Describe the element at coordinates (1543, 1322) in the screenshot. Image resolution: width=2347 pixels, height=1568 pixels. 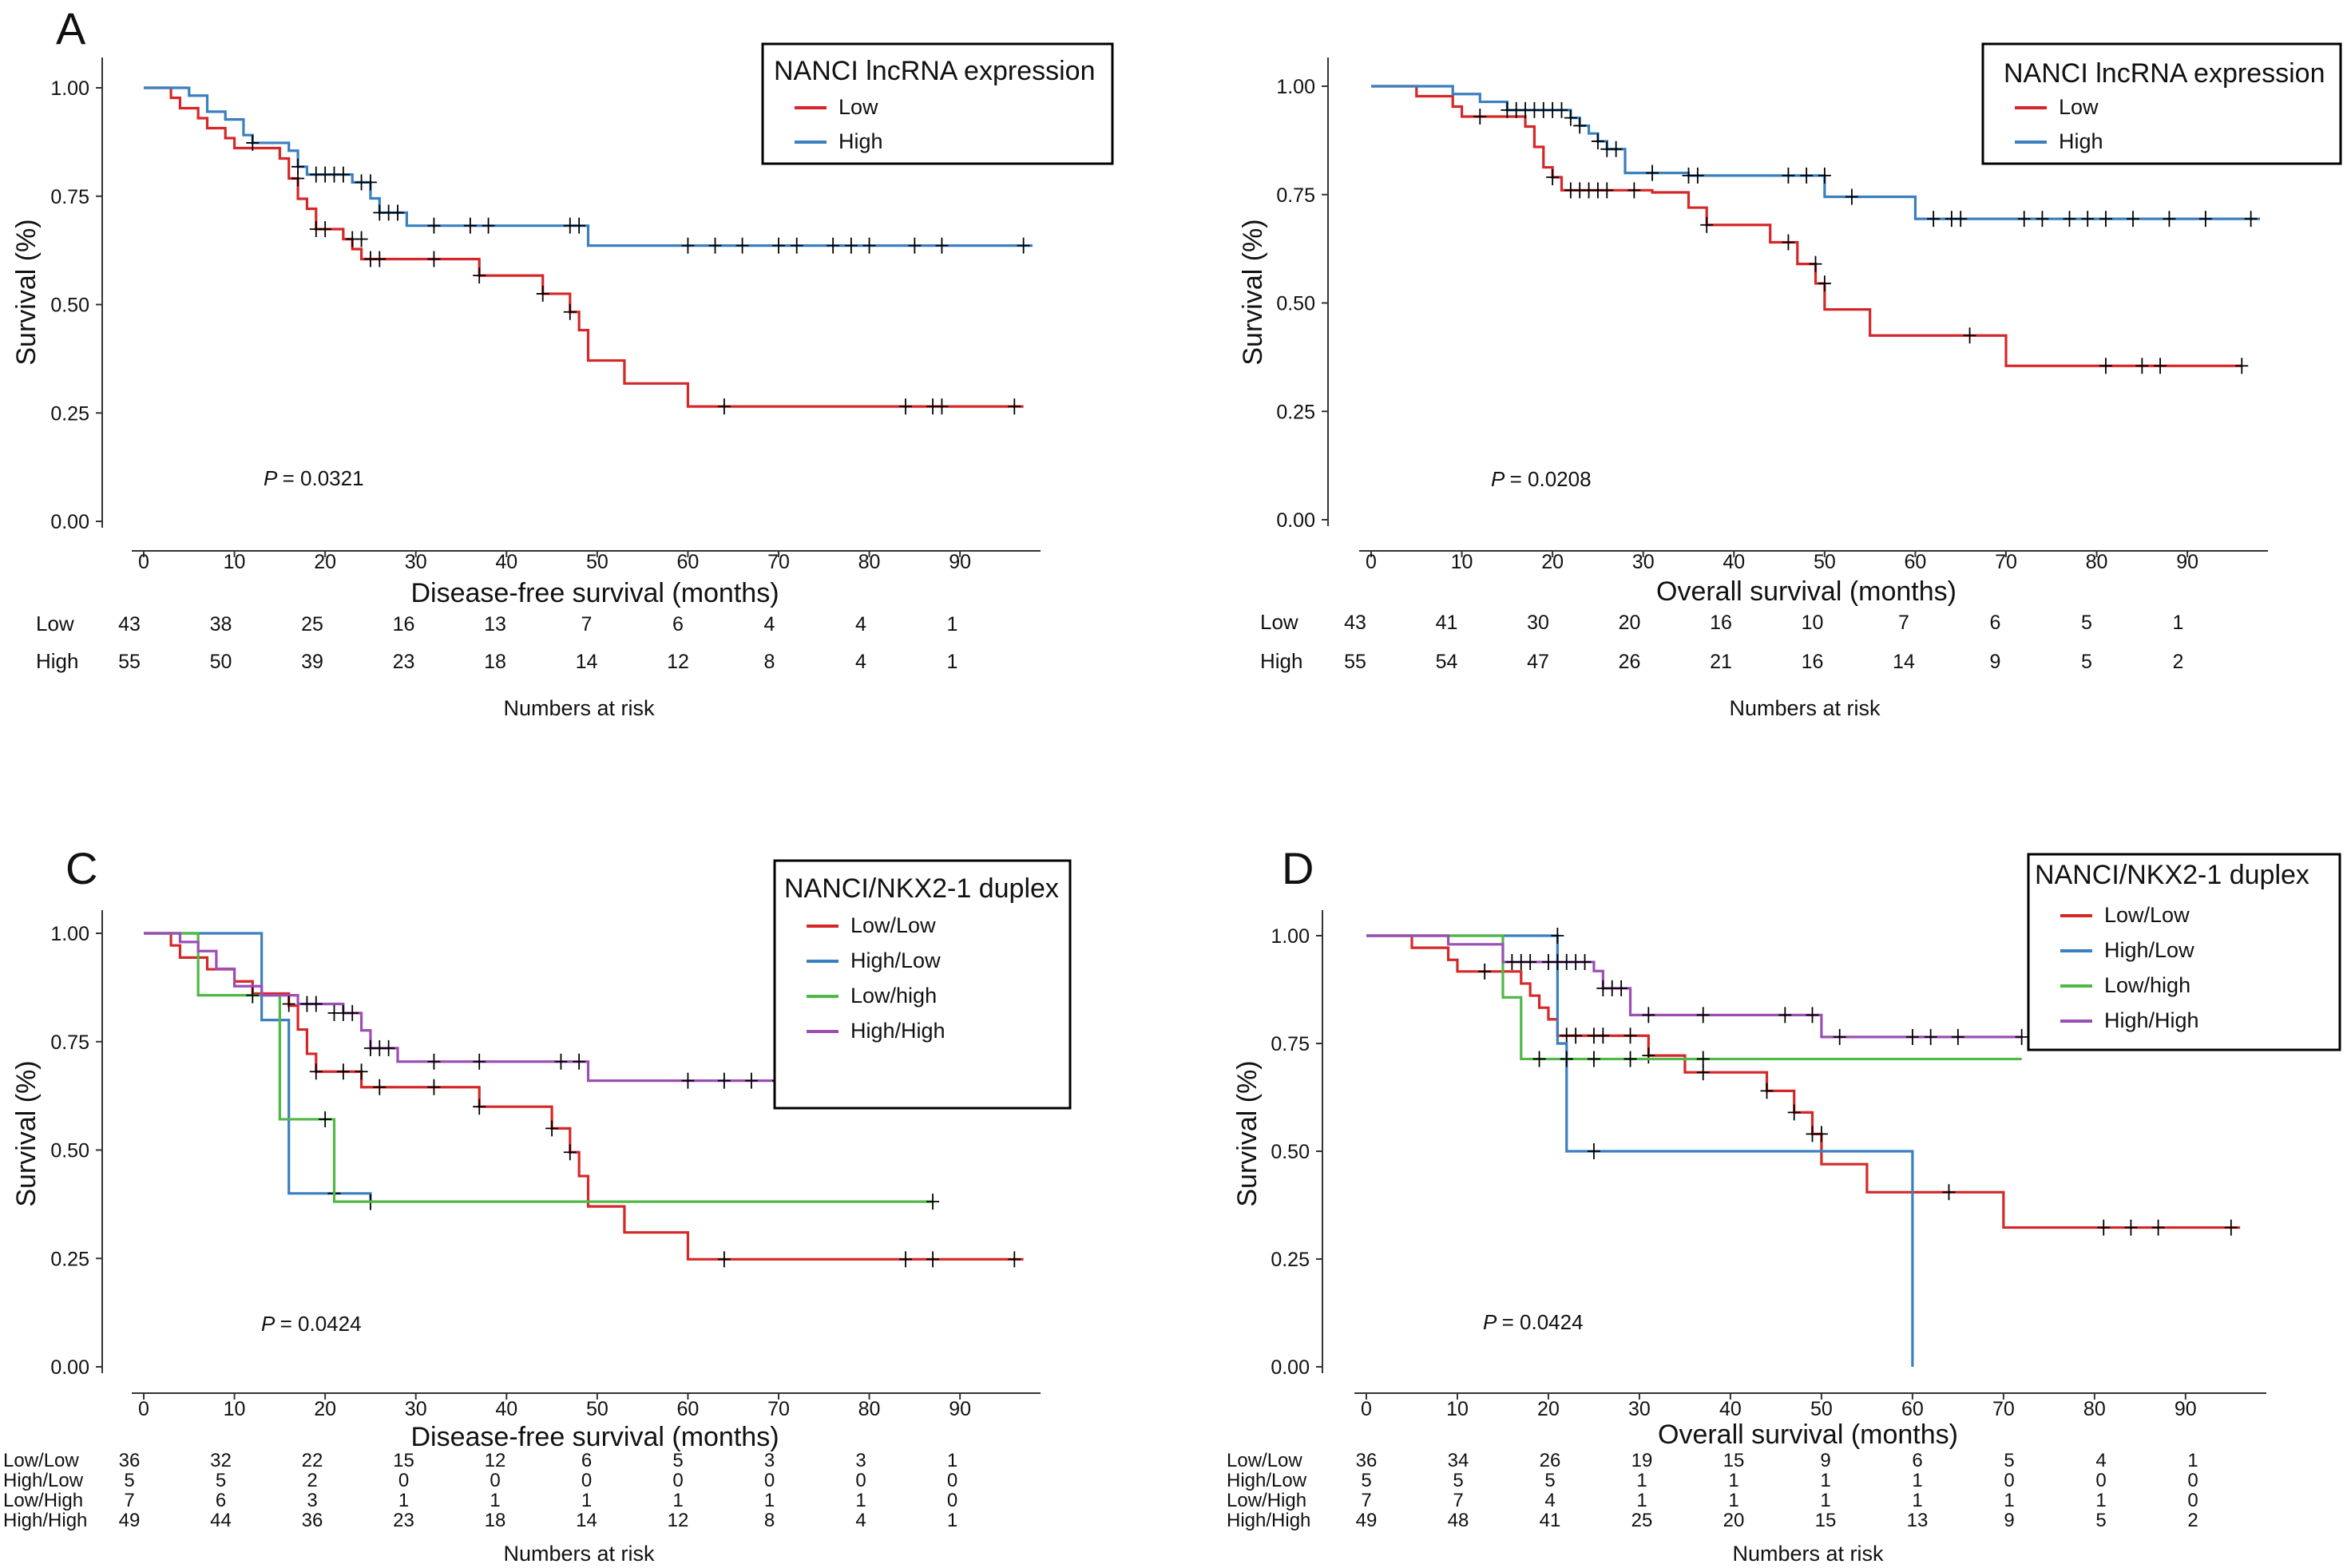
I see `panel-d-p-value-text: = 0.0424` at that location.